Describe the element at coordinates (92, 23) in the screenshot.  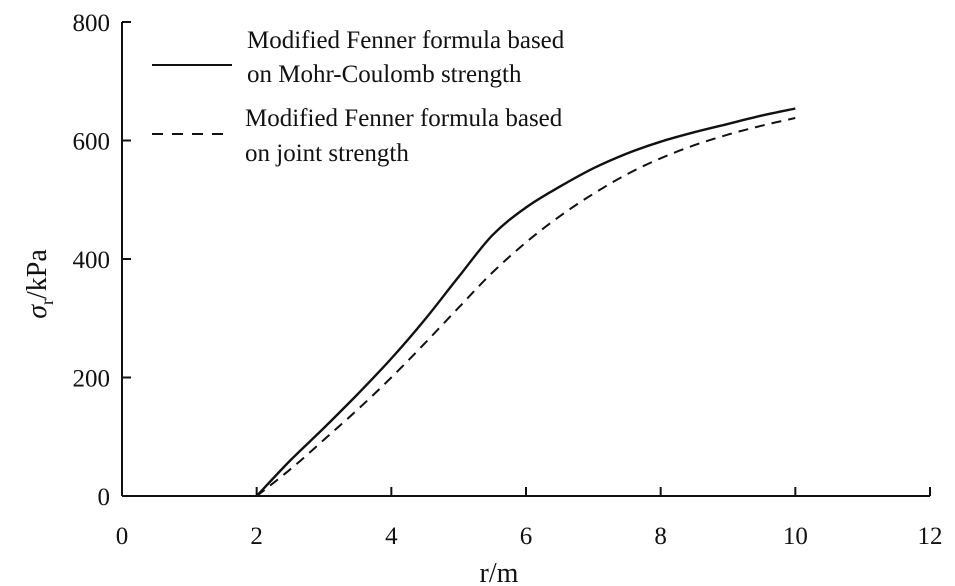
I see `y-tick-label: 800` at that location.